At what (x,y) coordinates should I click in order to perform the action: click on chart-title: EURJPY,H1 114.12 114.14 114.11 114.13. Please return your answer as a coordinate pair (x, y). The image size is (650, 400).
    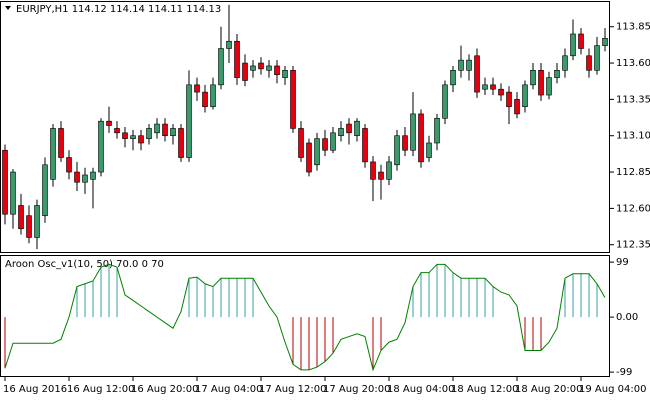
    Looking at the image, I should click on (118, 9).